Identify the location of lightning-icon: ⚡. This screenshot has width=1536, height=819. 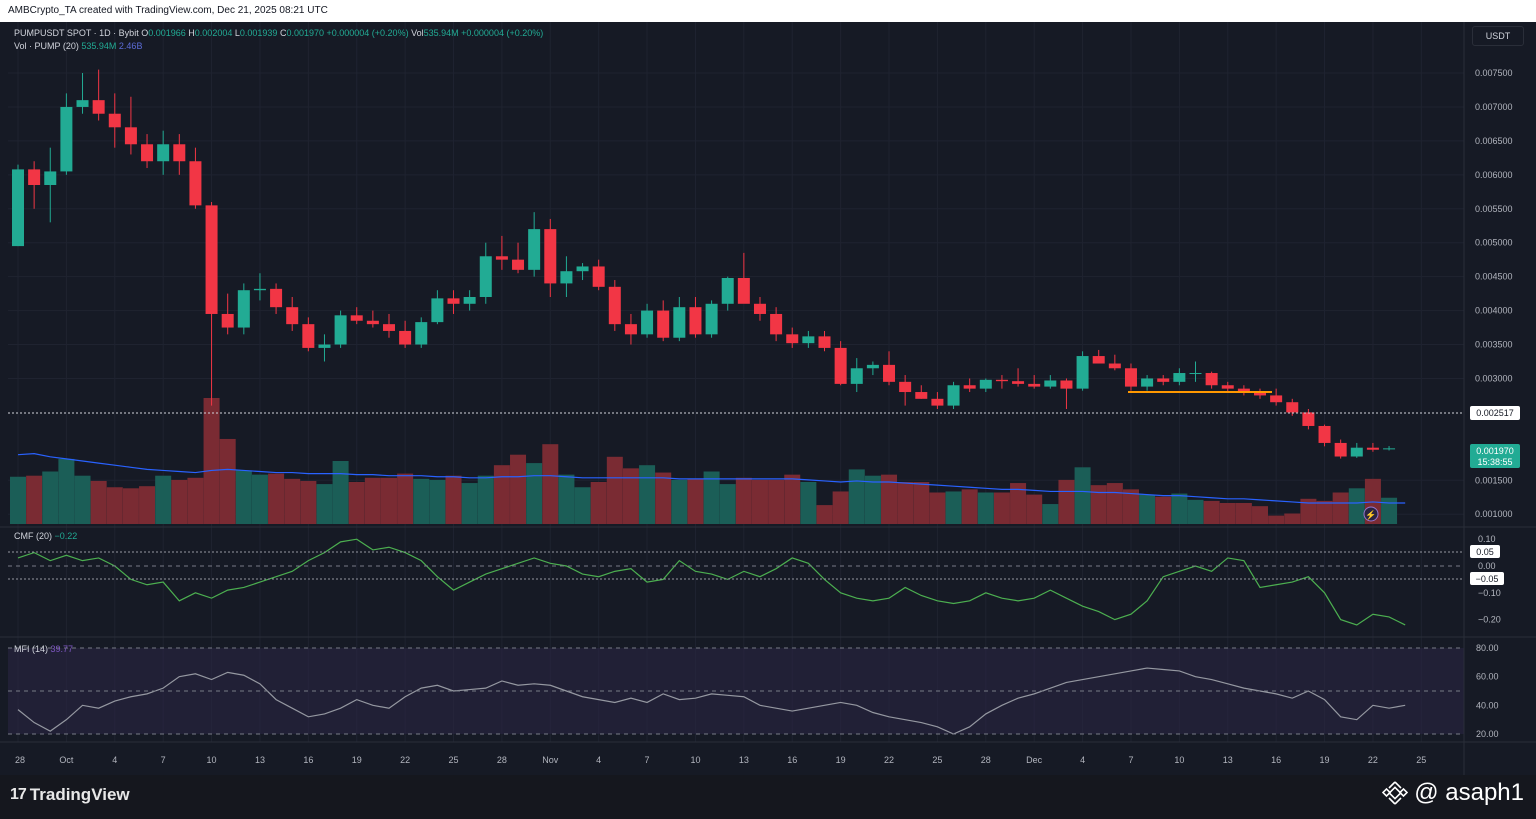
(1370, 515).